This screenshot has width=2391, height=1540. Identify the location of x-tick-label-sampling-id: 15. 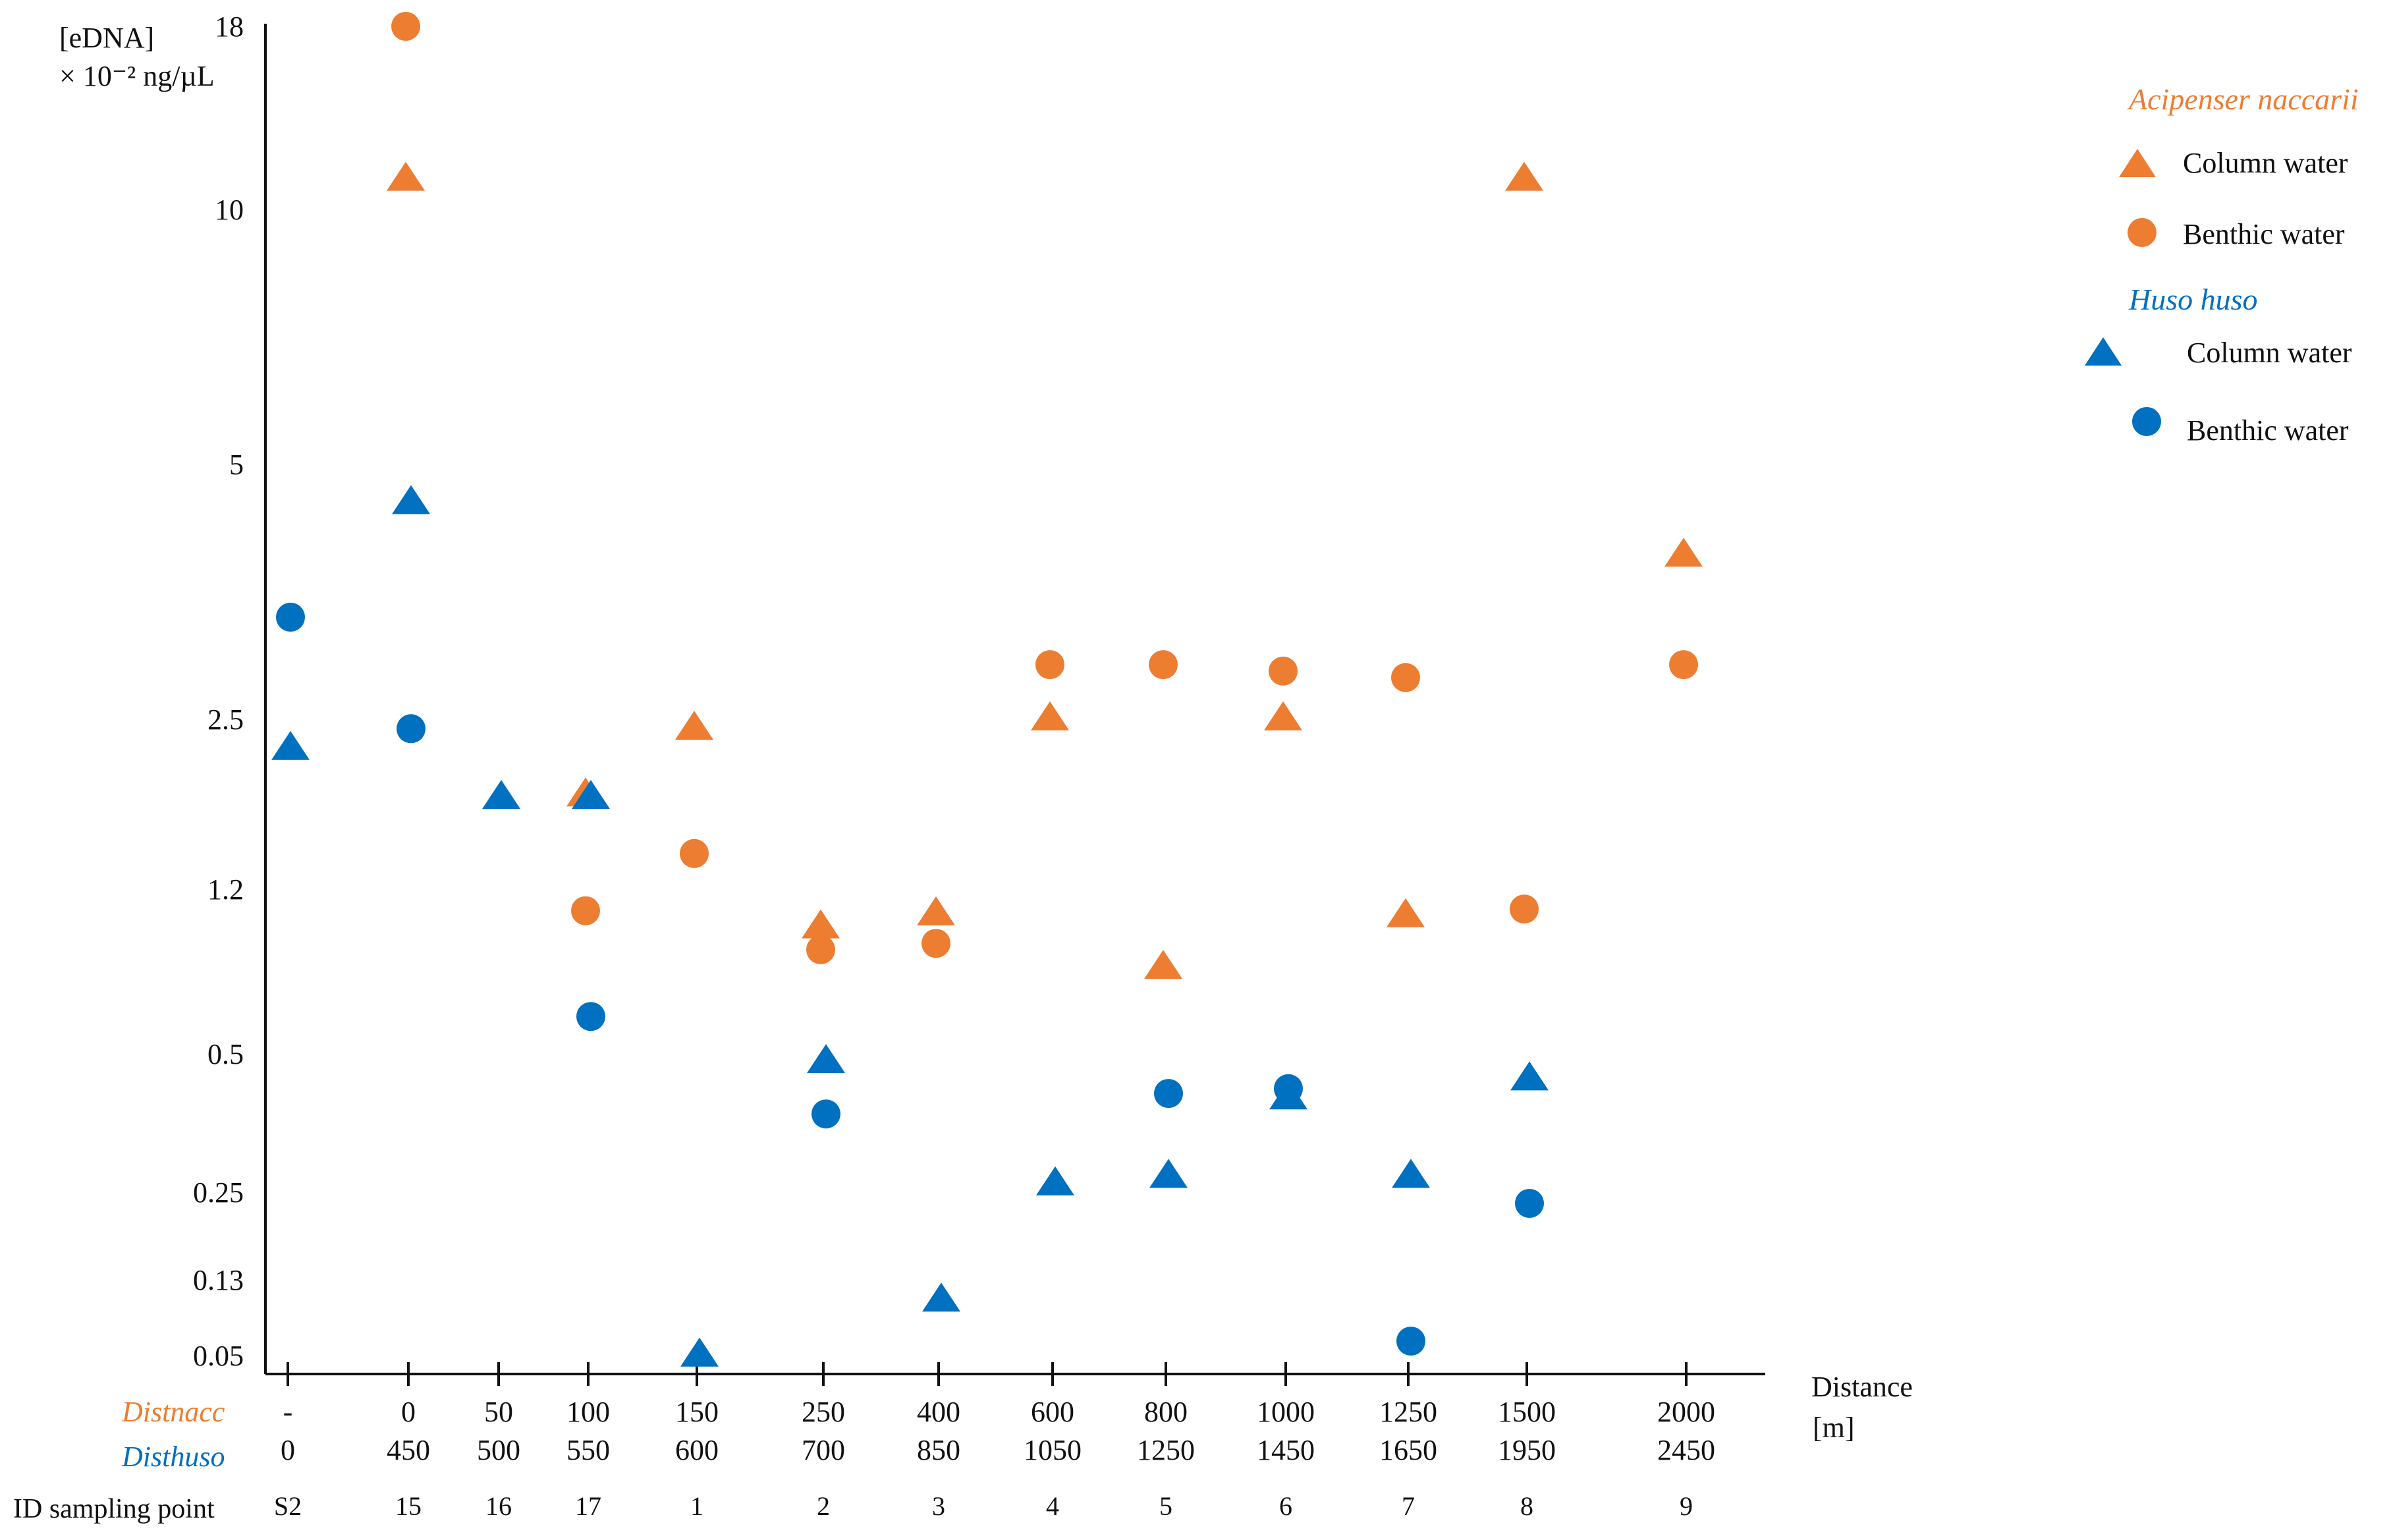
(408, 1506).